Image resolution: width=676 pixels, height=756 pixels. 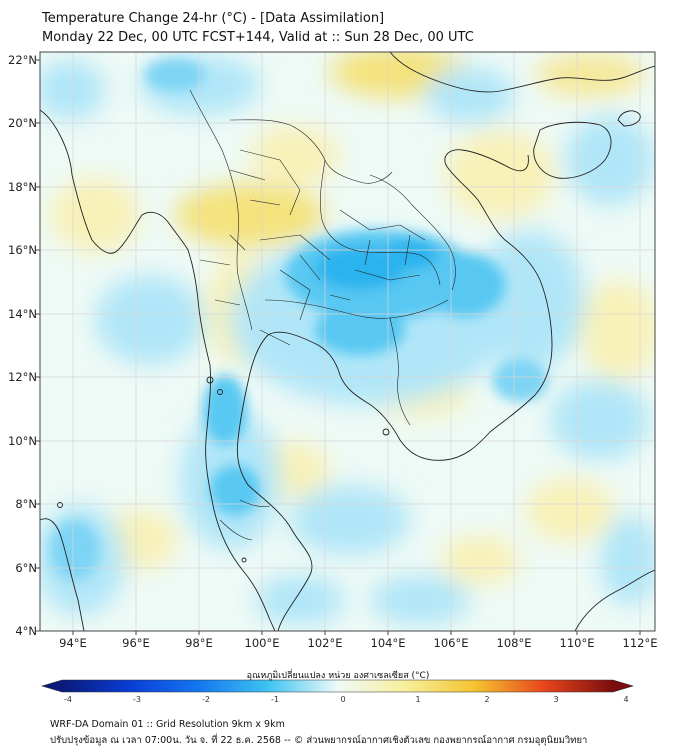 I want to click on colorbar: -4 -3 -2 -1 0 1 2 3 4, so click(x=337, y=691).